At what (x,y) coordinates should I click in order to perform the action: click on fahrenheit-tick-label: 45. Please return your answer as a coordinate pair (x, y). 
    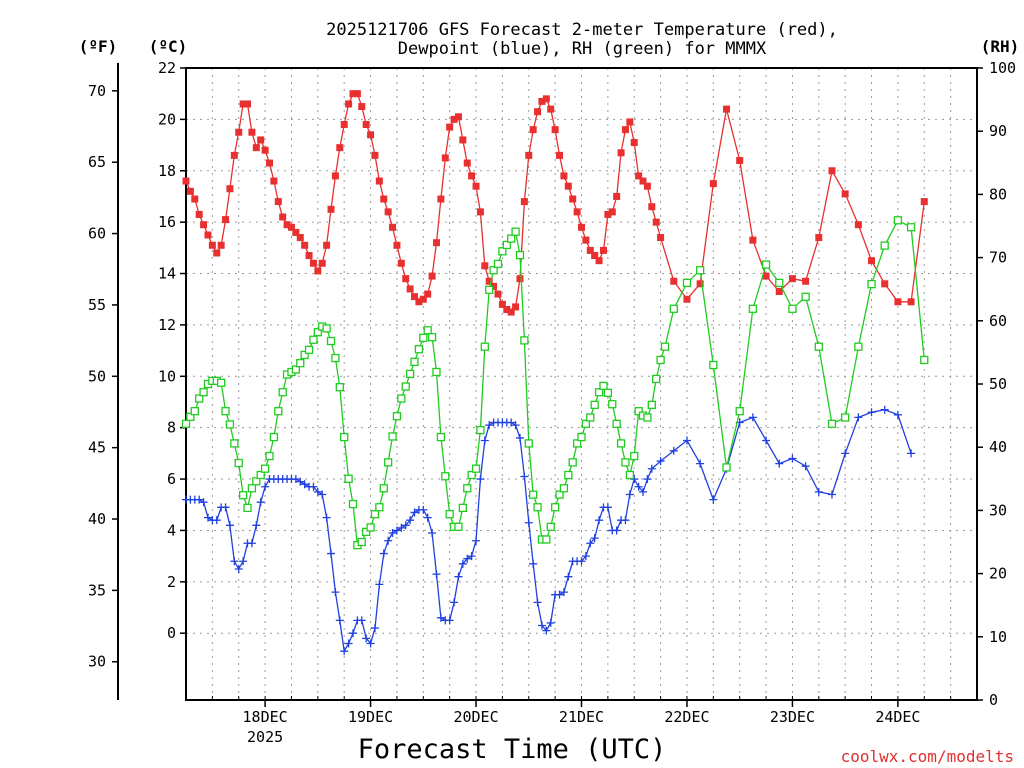
    Looking at the image, I should click on (97, 448).